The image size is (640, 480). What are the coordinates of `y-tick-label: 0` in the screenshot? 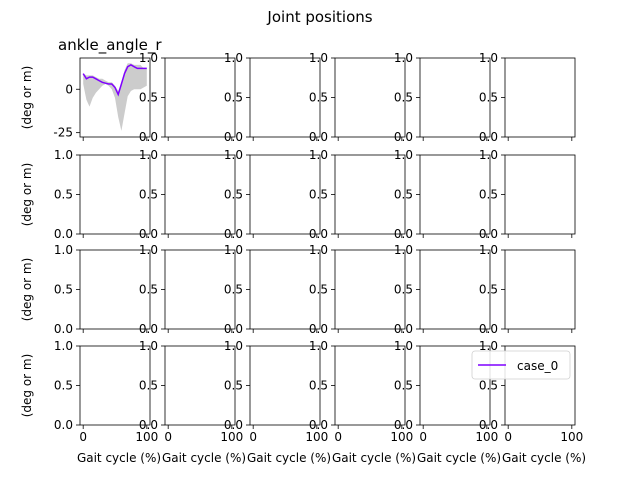 It's located at (69, 89).